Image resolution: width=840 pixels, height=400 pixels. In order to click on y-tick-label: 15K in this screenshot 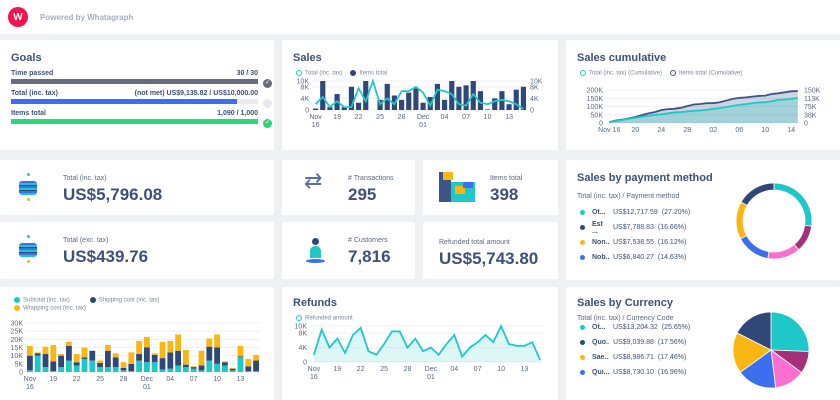, I will do `click(17, 348)`.